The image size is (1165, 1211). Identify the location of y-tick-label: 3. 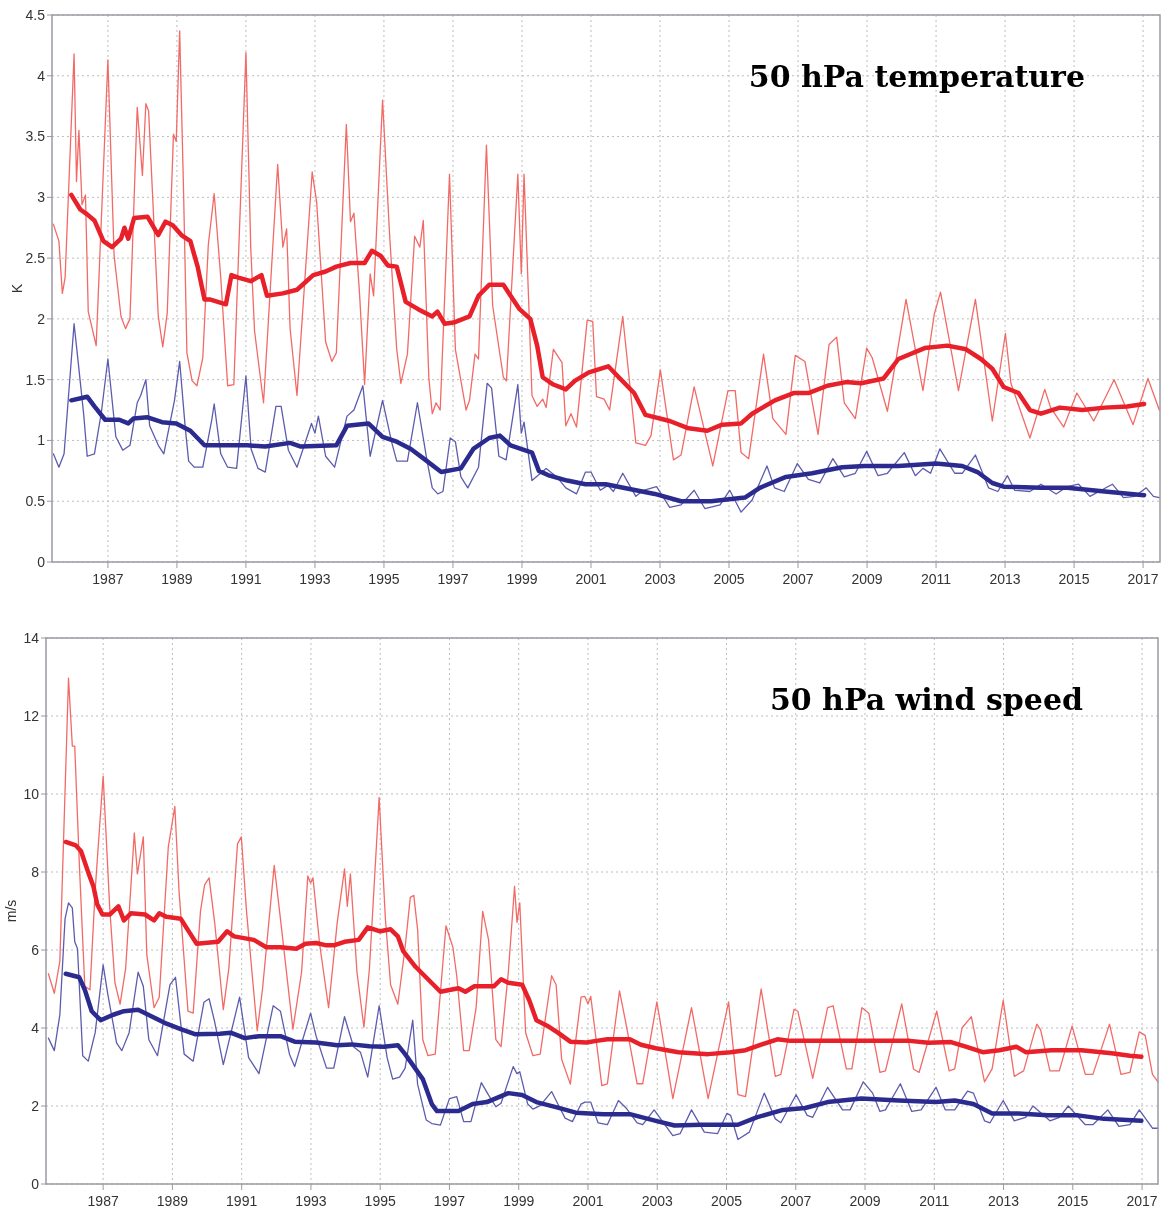
(41, 197).